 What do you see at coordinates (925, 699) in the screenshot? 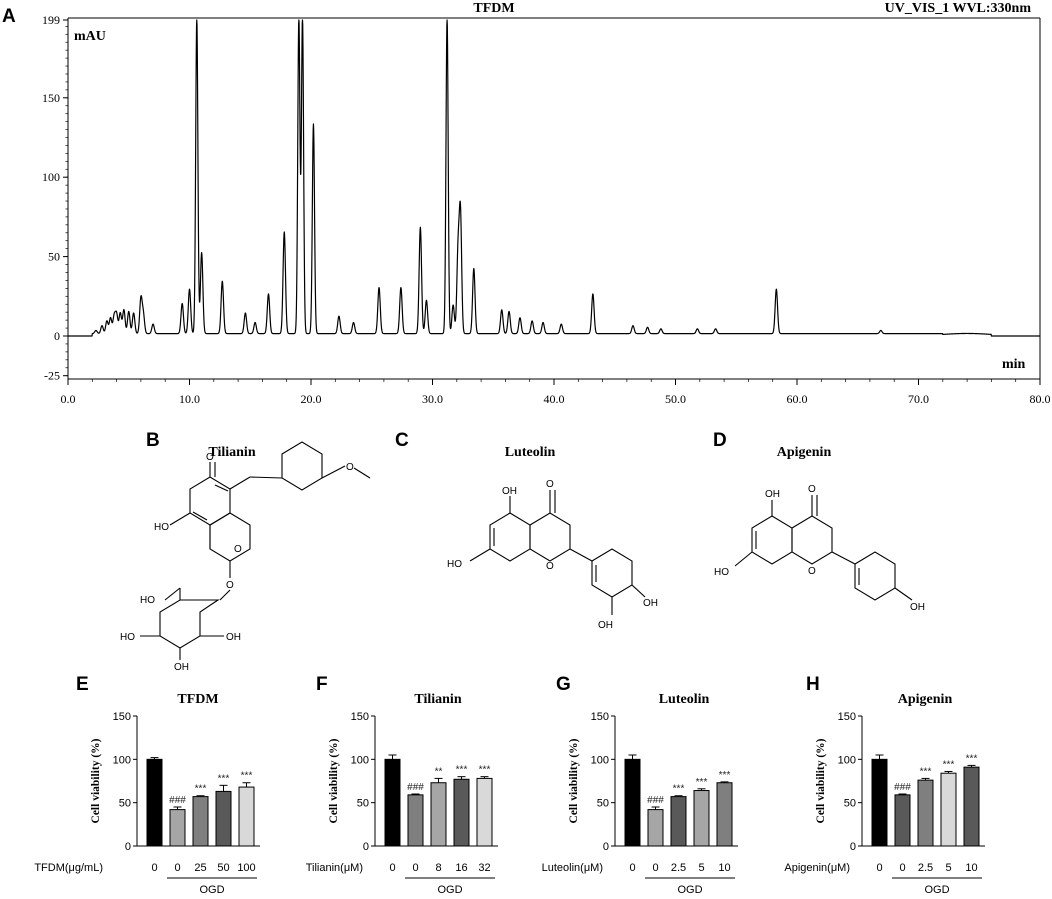
I see `bar-chart-title: Apigenin` at bounding box center [925, 699].